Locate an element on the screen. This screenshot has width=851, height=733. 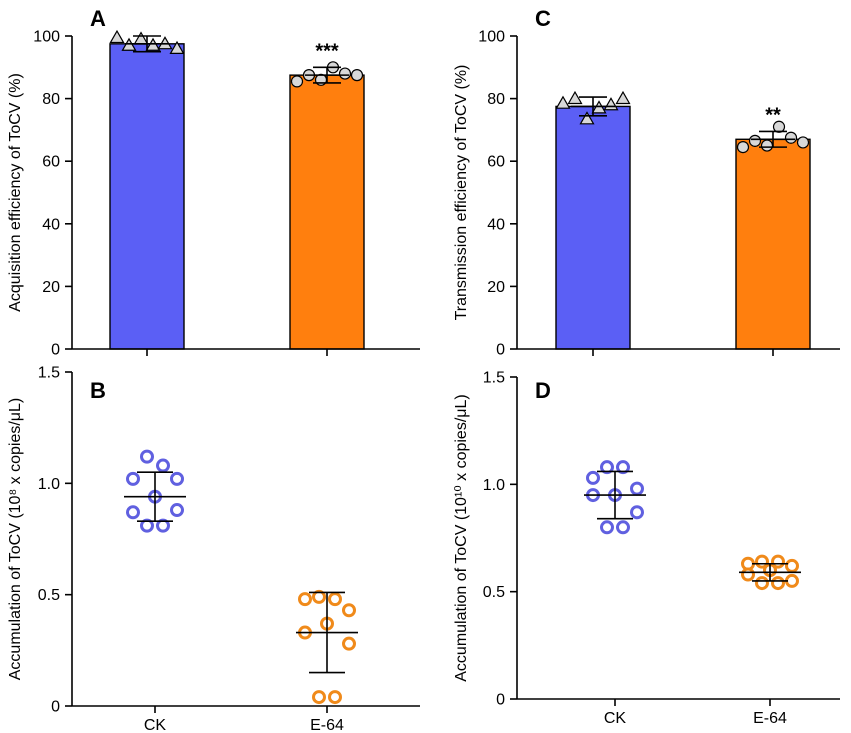
y-axis-title: Acquisition efficiency of ToCV (%) is located at coordinates (15, 192).